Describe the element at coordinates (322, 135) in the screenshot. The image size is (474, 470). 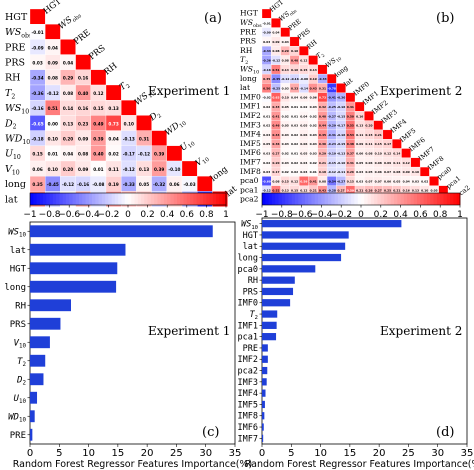
I see `cell-value: 0.45` at that location.